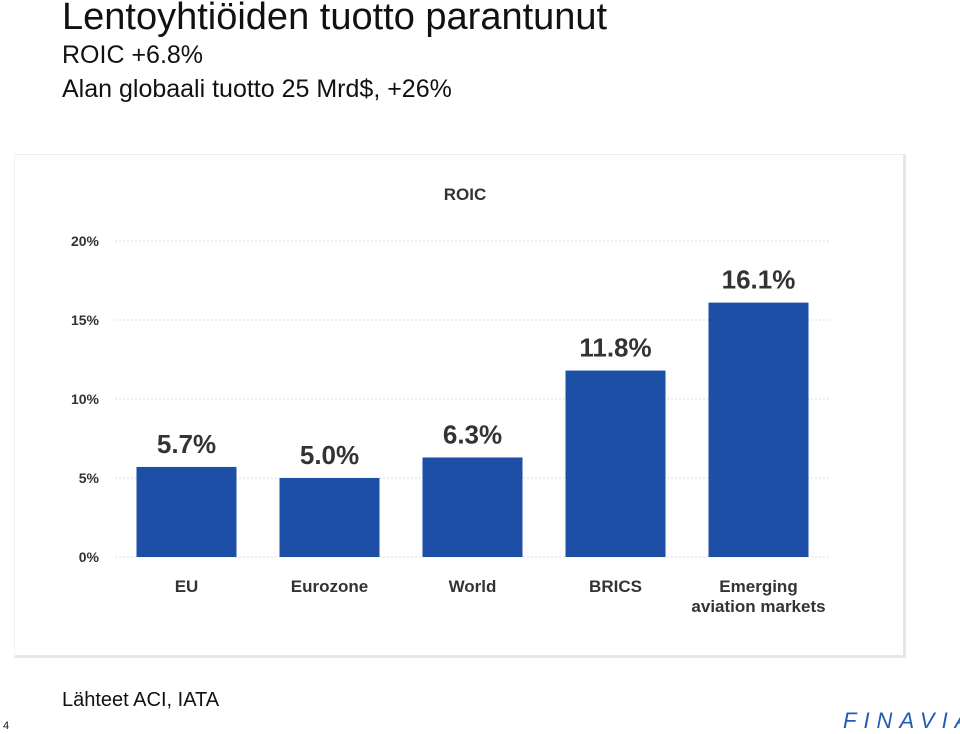  Describe the element at coordinates (759, 280) in the screenshot. I see `data-label: 16.1%` at that location.